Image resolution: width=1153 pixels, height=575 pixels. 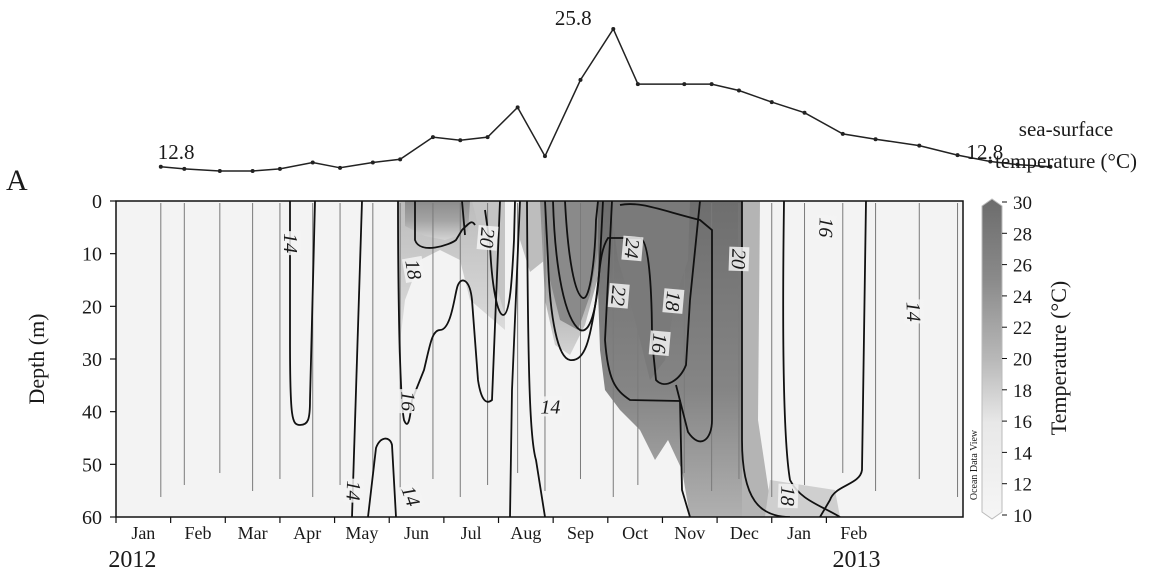 I want to click on colorbar-tick-label: 30, so click(x=1022, y=203).